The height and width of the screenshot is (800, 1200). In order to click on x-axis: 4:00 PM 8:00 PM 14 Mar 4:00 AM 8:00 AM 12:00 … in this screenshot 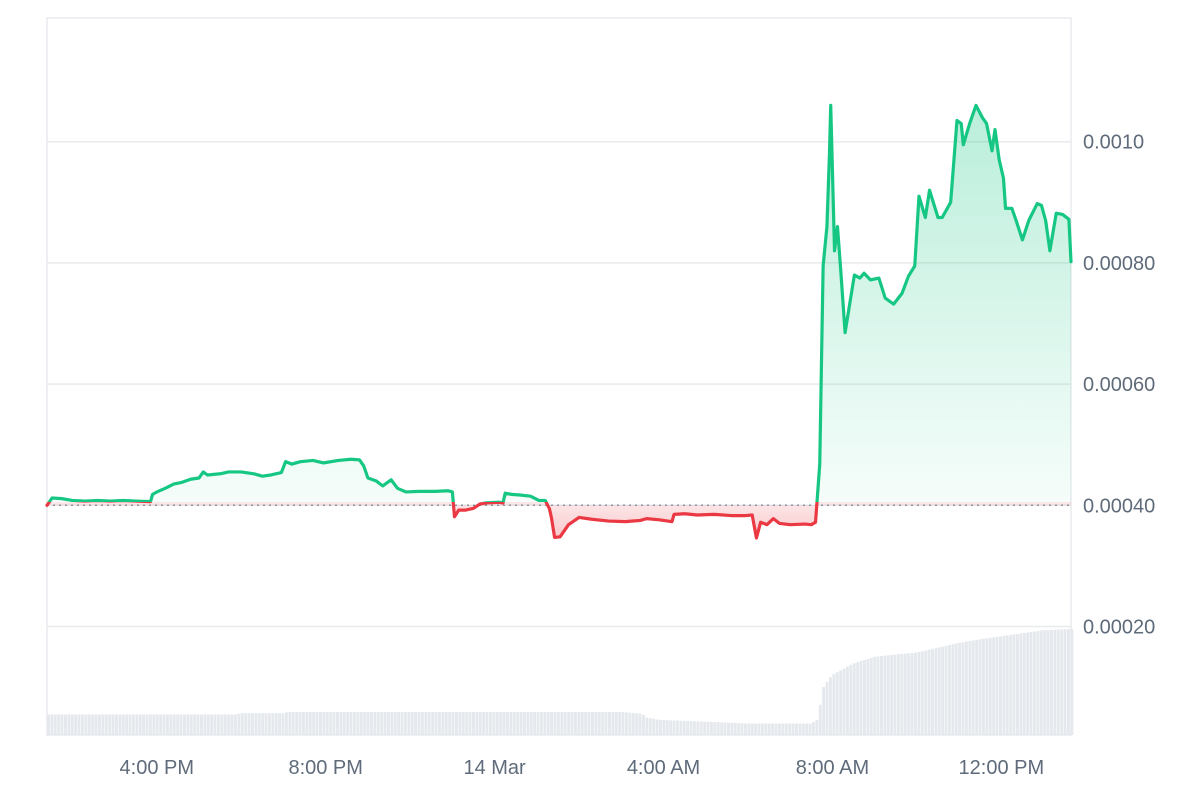, I will do `click(582, 768)`.